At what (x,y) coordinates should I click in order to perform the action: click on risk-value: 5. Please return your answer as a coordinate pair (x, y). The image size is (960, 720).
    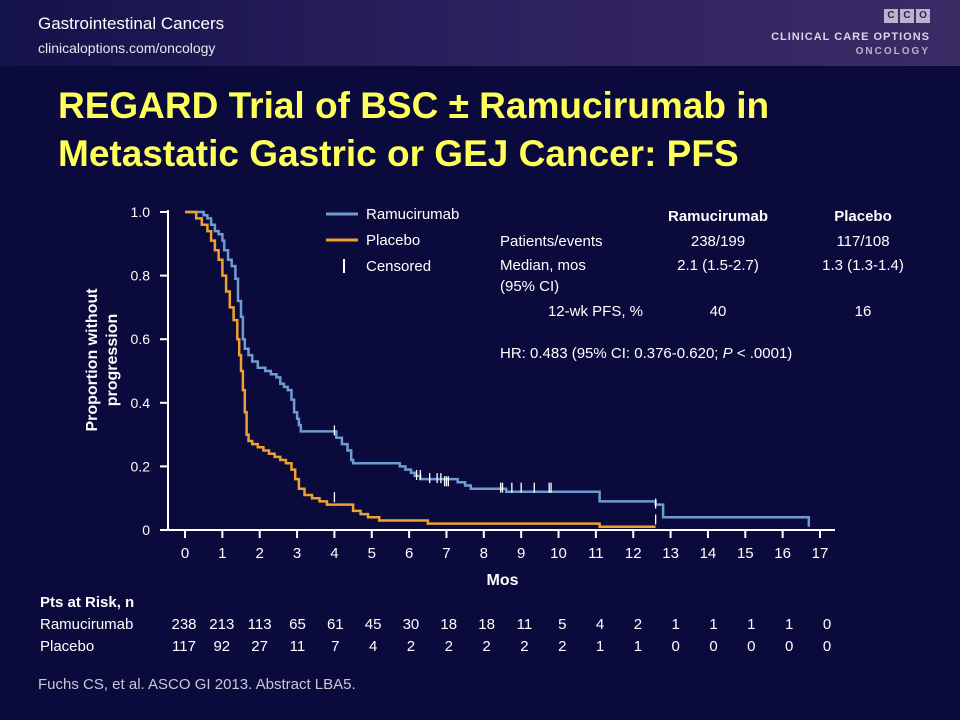
    Looking at the image, I should click on (562, 624).